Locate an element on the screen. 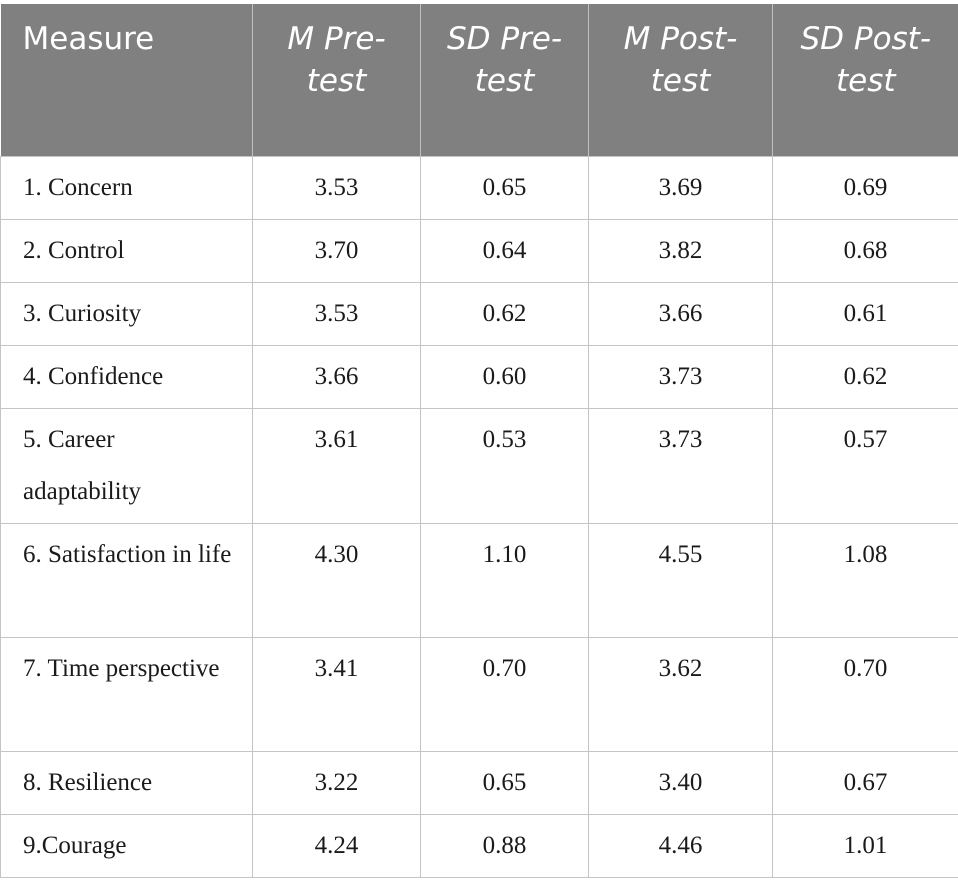 The image size is (958, 883). cell-sd-pre: 1.10 is located at coordinates (504, 580).